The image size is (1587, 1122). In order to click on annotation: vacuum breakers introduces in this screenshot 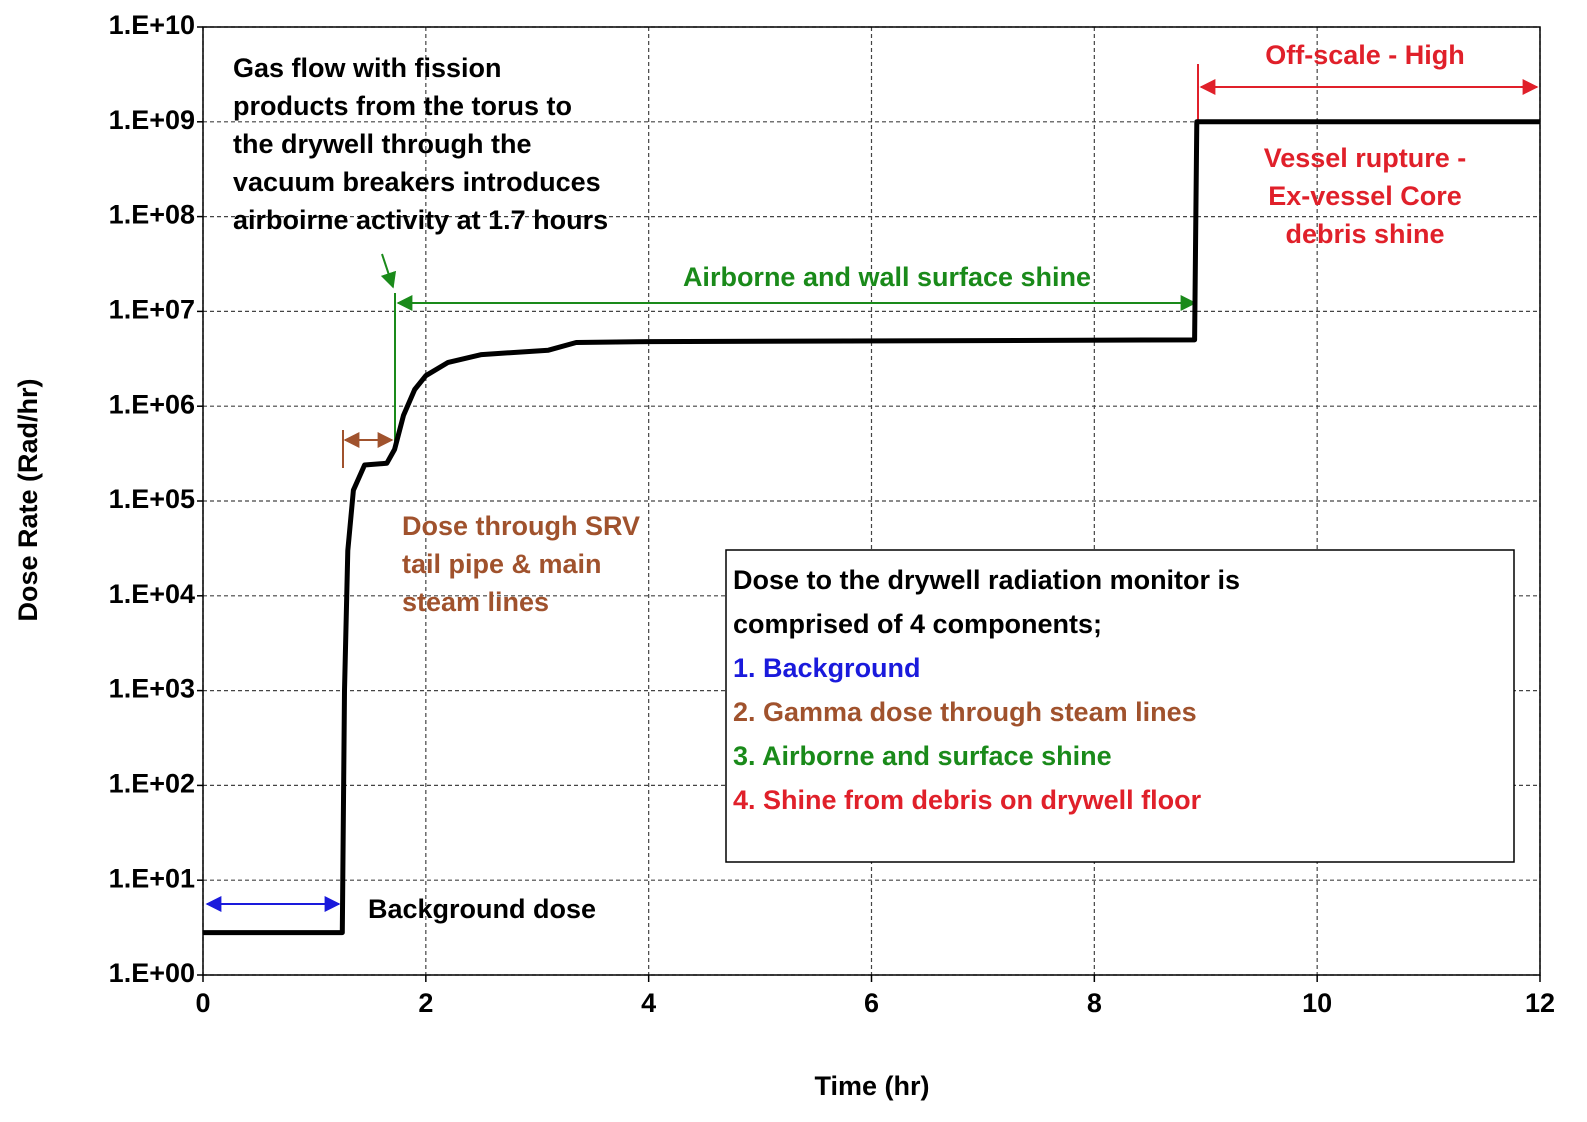, I will do `click(417, 182)`.